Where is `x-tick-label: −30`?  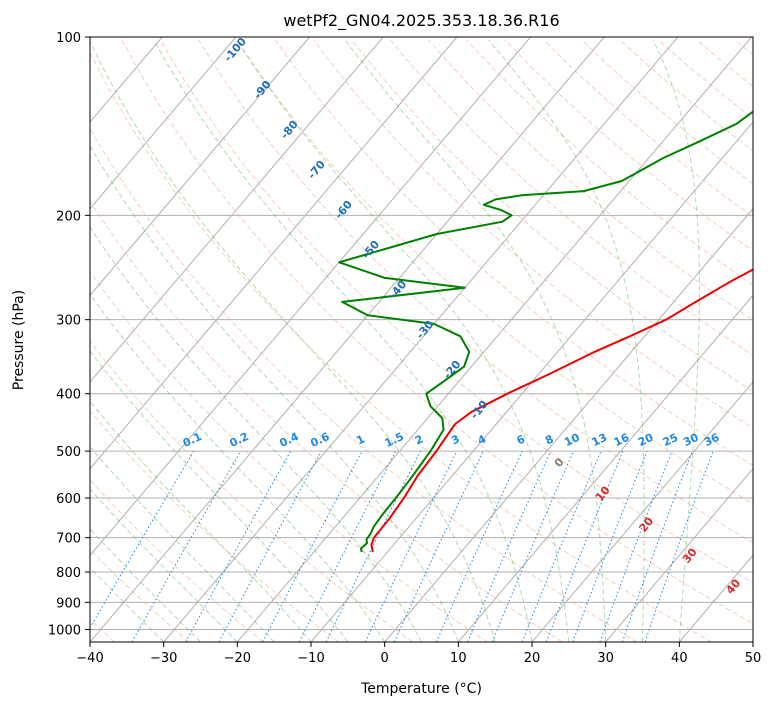
x-tick-label: −30 is located at coordinates (163, 658).